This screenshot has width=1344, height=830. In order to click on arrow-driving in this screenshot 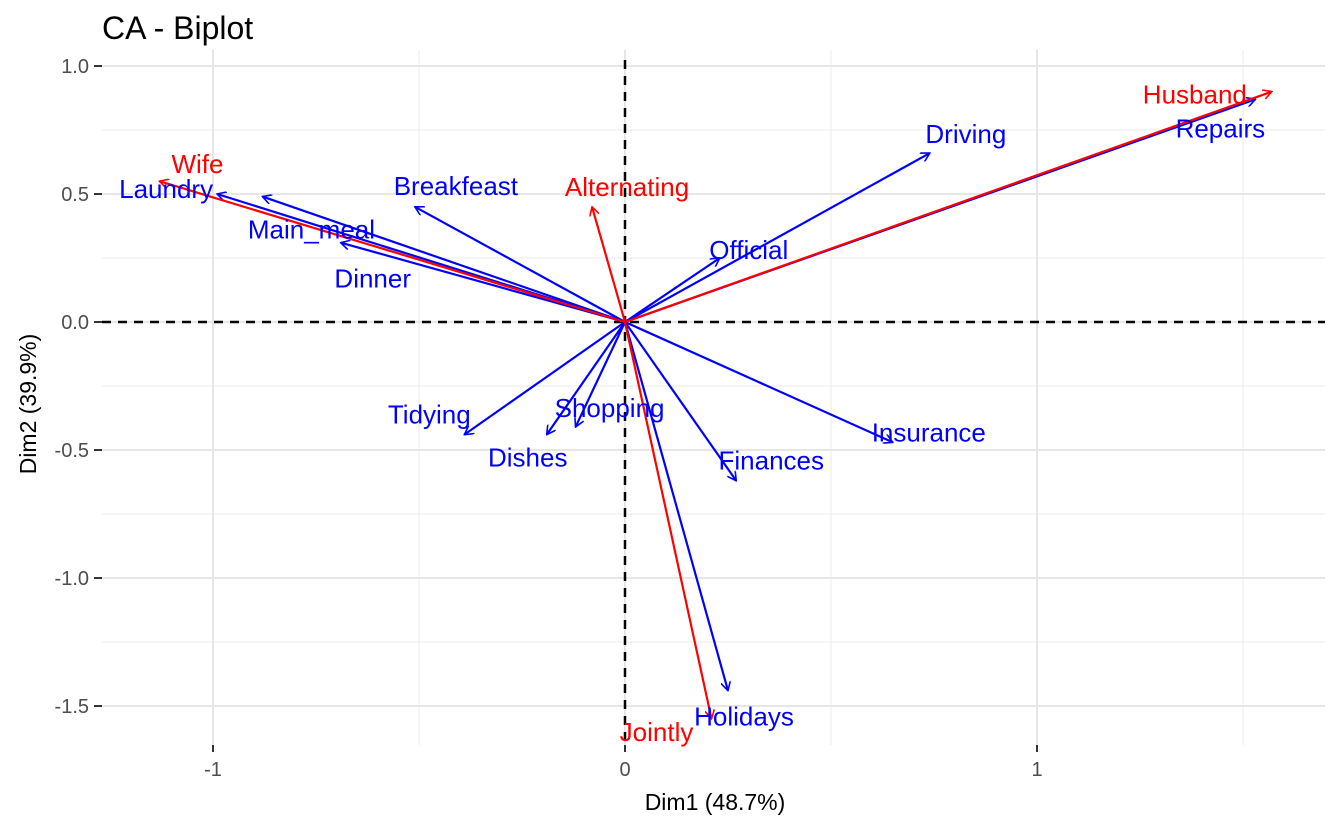, I will do `click(777, 237)`.